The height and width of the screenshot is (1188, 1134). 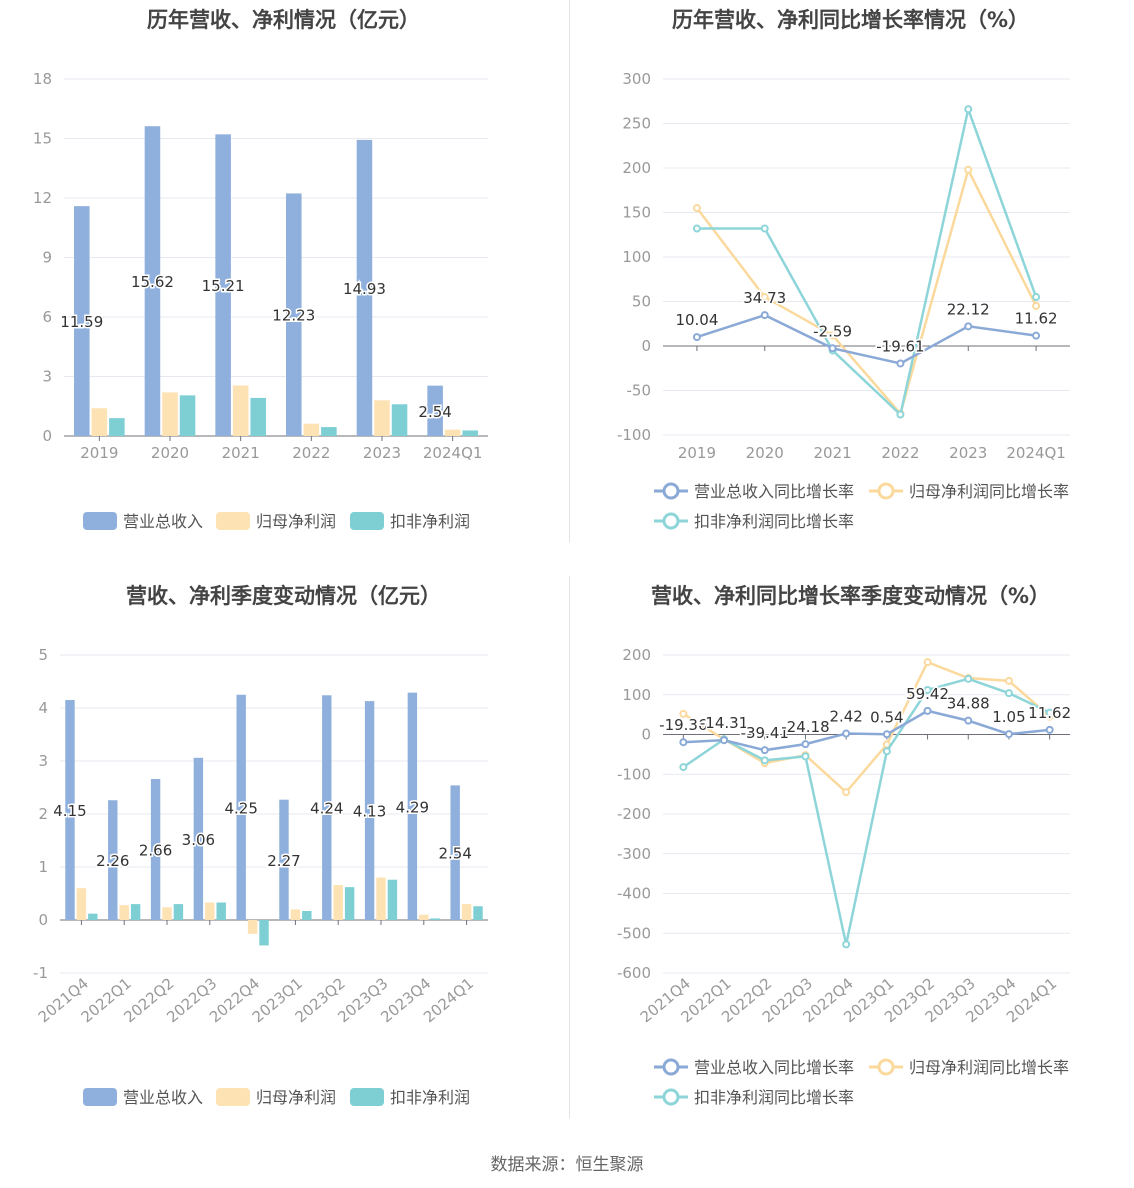 What do you see at coordinates (634, 435) in the screenshot?
I see `y-tick-label: -100` at bounding box center [634, 435].